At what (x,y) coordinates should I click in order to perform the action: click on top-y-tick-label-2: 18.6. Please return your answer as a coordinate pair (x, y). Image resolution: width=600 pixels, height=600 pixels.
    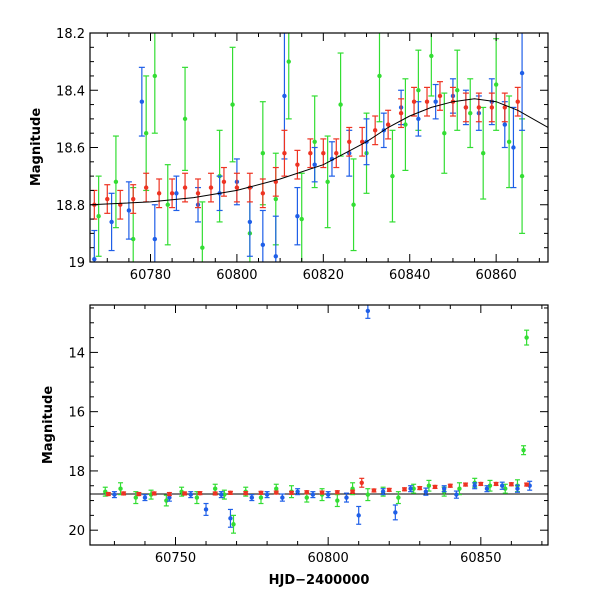
    Looking at the image, I should click on (70, 149).